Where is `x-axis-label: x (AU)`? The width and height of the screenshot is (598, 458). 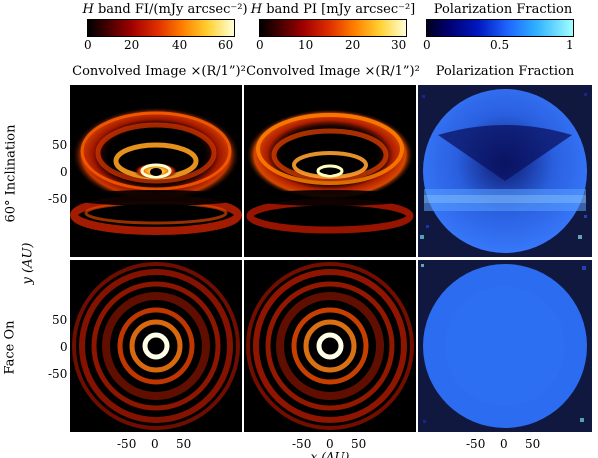 x-axis-label: x (AU) is located at coordinates (330, 454).